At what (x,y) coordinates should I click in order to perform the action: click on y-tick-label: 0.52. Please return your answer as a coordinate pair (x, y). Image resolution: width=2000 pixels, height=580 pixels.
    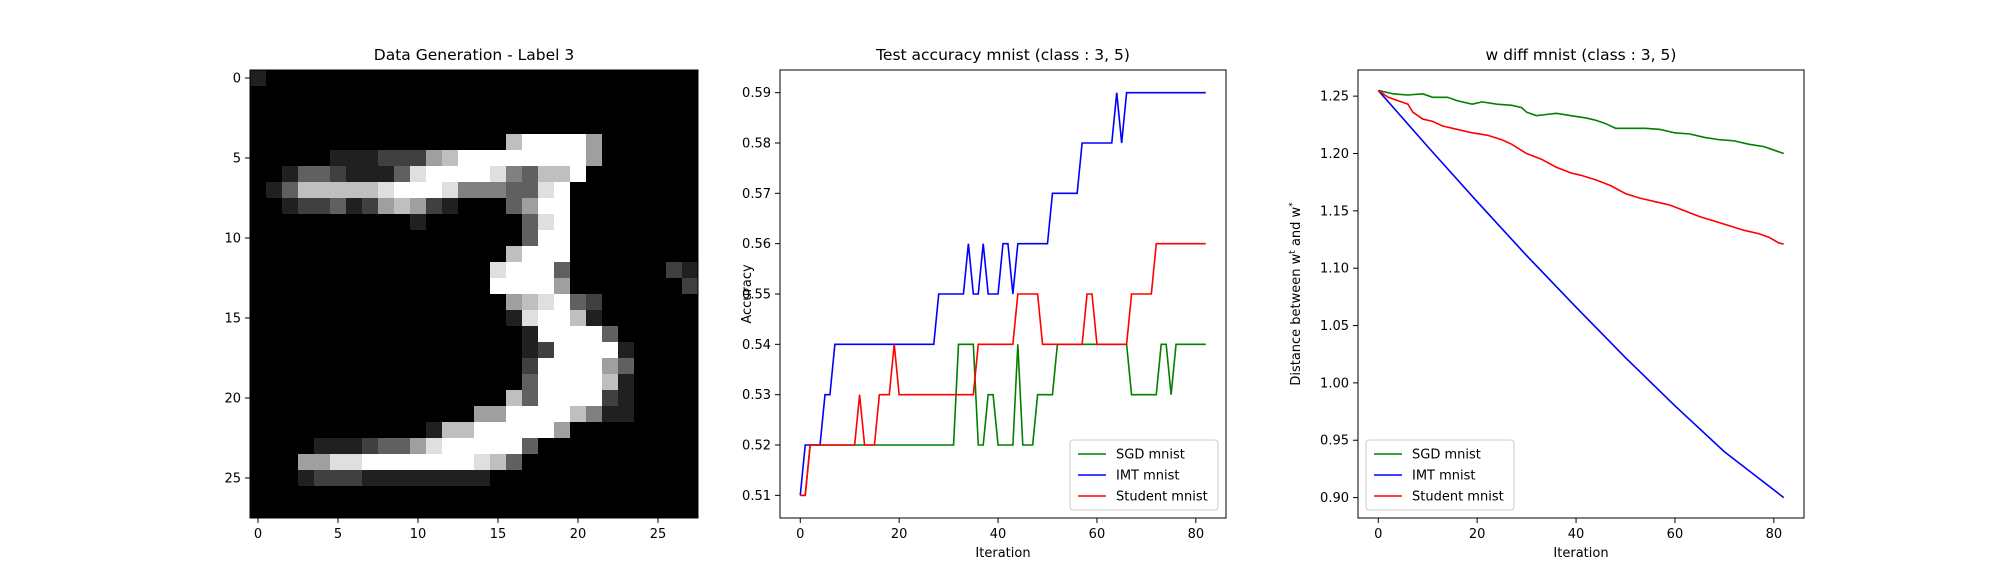
    Looking at the image, I should click on (756, 446).